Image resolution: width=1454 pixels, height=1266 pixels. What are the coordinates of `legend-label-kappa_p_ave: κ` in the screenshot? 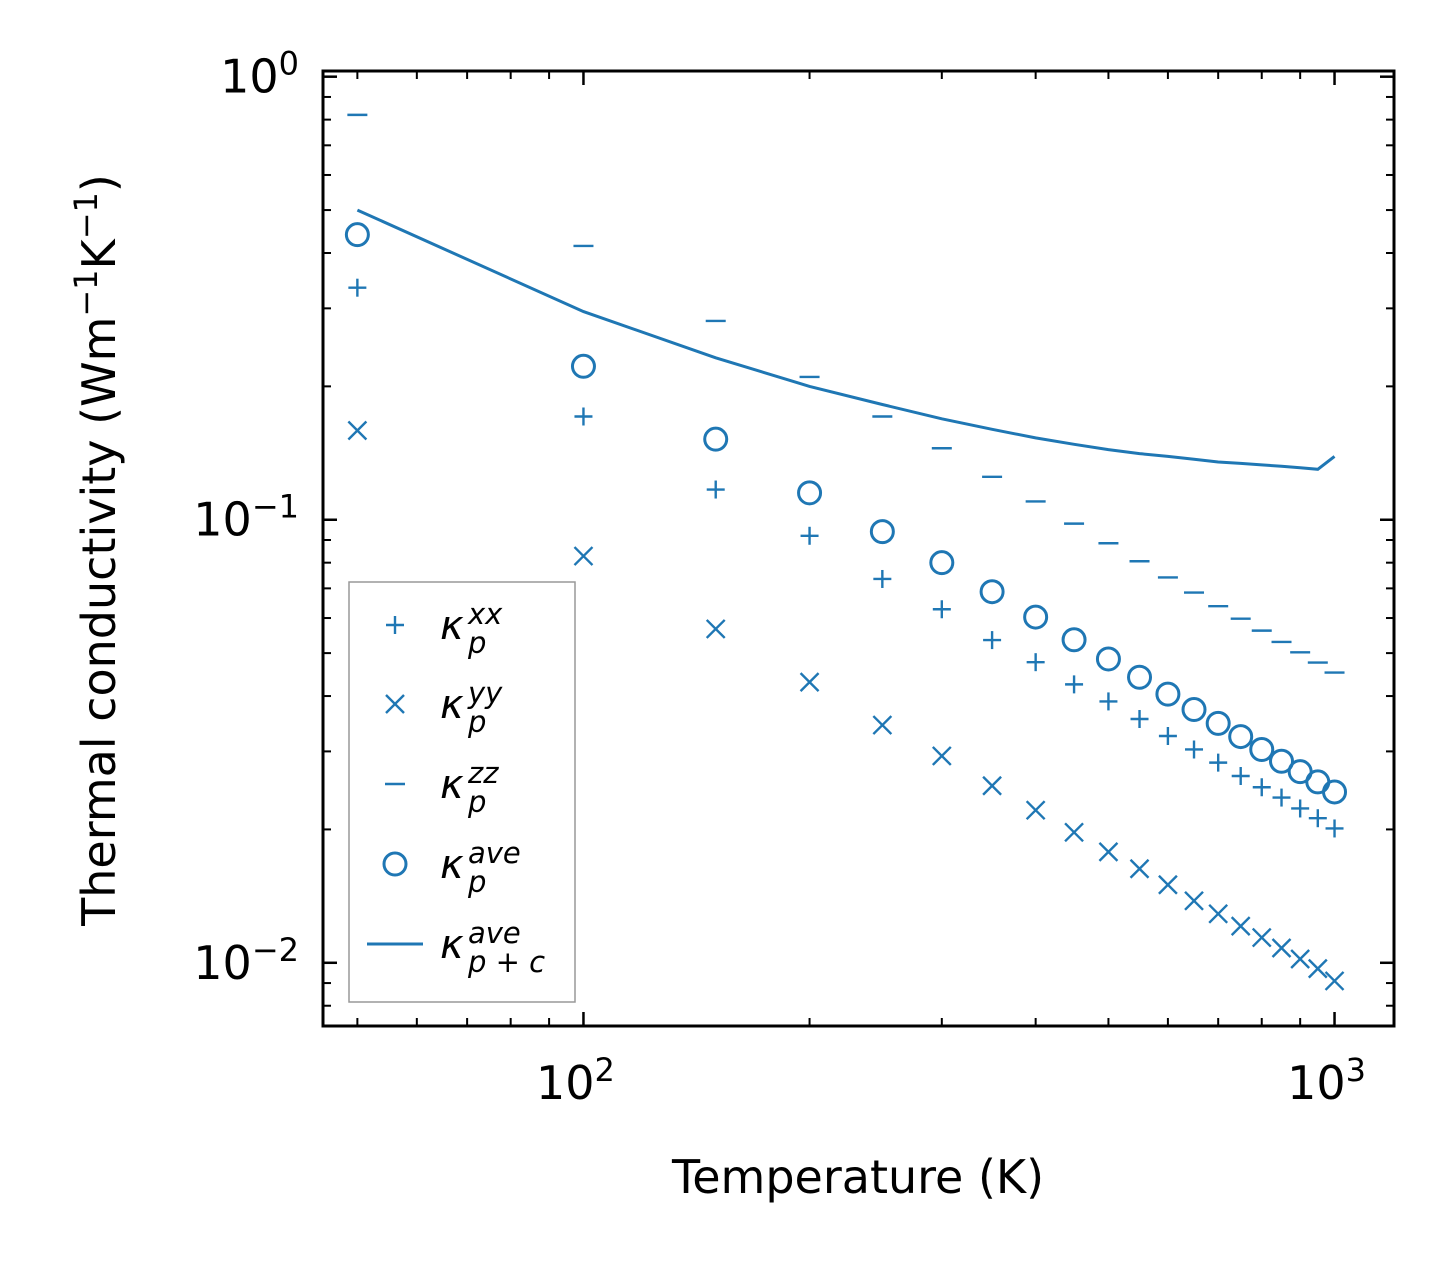 It's located at (452, 865).